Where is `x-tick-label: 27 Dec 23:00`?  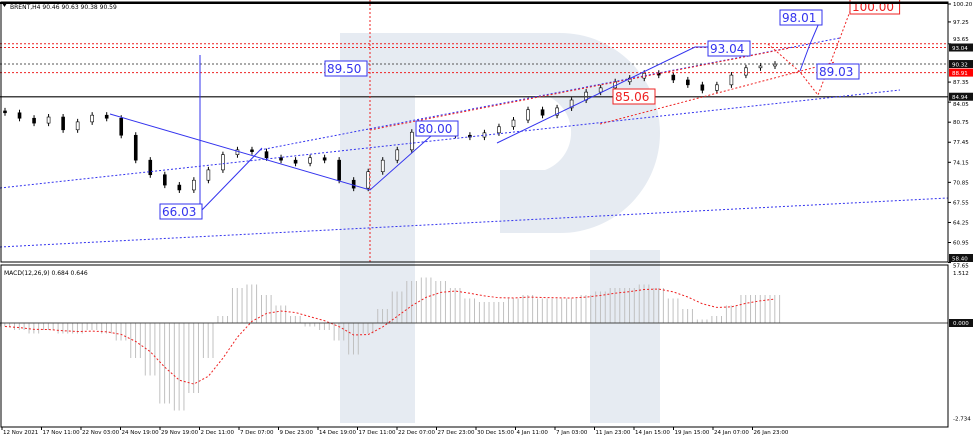 x-tick-label: 27 Dec 23:00 is located at coordinates (456, 433).